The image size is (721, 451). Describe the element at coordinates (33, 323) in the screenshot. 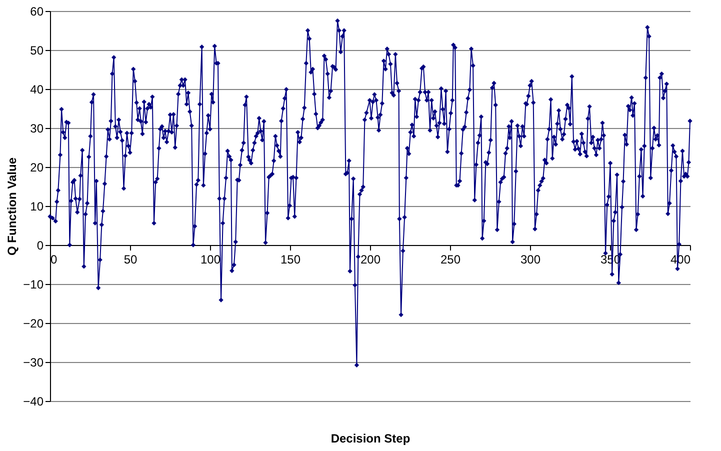

I see `y-tick-label: −20` at that location.